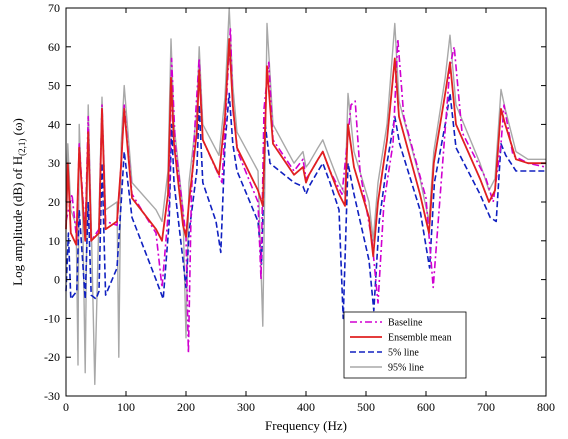  What do you see at coordinates (57, 280) in the screenshot?
I see `y-tick-label: 0` at bounding box center [57, 280].